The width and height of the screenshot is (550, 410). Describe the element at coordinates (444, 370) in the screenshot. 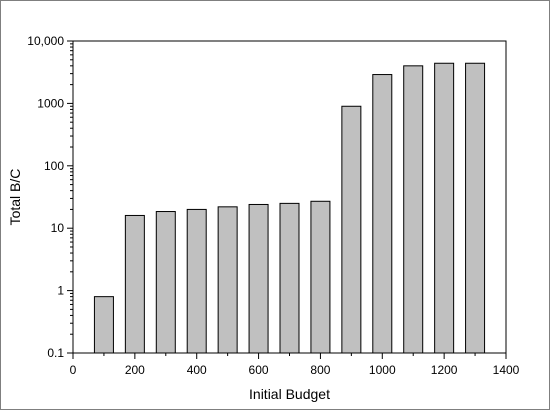

I see `x-tick-label-1200: 1200` at that location.